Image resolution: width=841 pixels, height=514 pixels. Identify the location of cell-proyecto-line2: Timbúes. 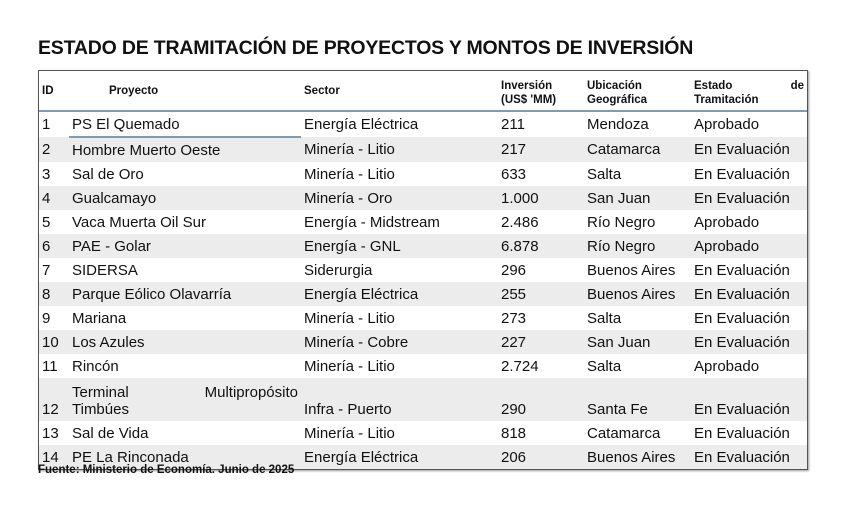
(100, 409).